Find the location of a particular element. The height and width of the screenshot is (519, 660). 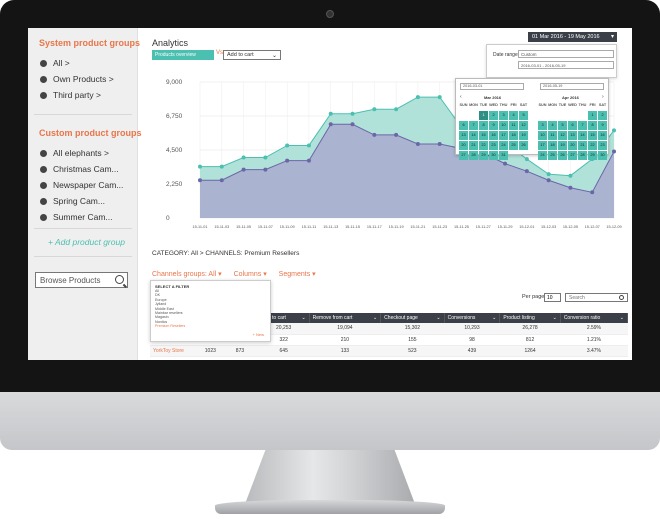

browse-products-input: Browse Products is located at coordinates (81, 280).